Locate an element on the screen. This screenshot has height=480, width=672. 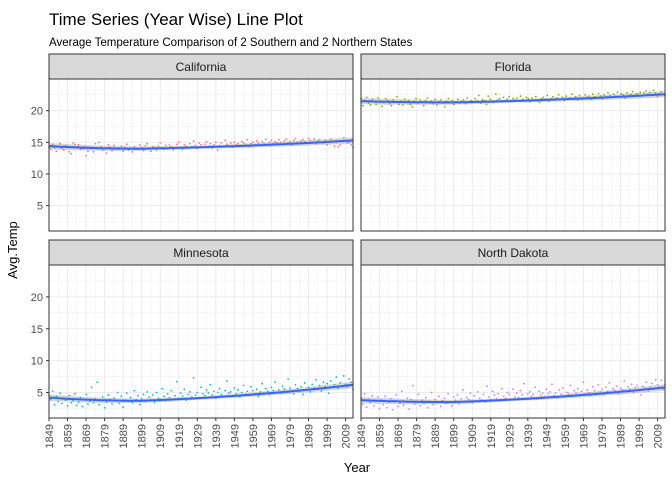
x-tick-label: 1939 is located at coordinates (217, 436).